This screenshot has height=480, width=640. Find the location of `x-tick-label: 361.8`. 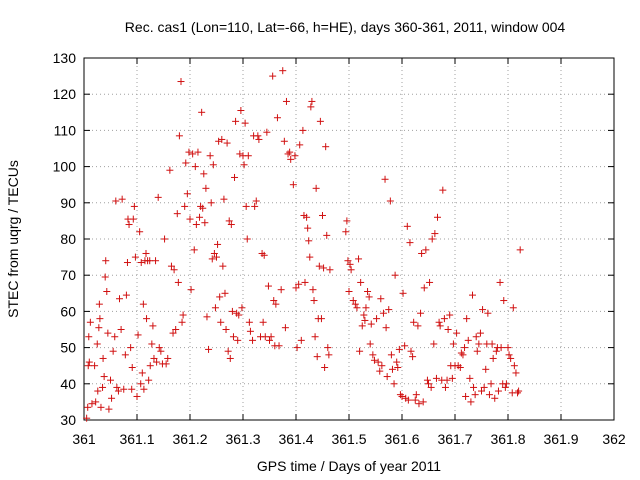

x-tick-label: 361.8 is located at coordinates (507, 439).